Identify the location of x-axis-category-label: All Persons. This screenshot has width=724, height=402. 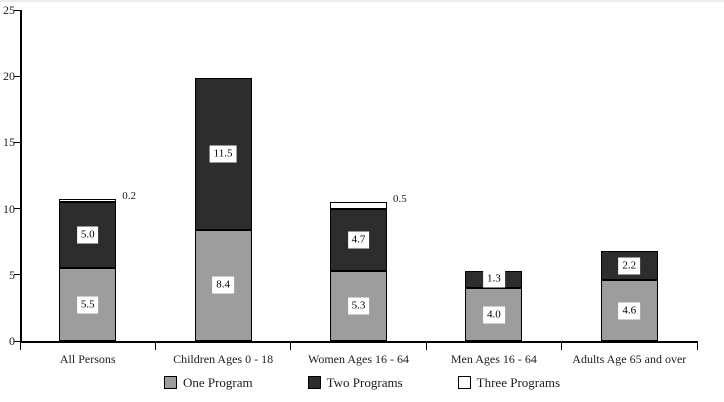
(87, 359).